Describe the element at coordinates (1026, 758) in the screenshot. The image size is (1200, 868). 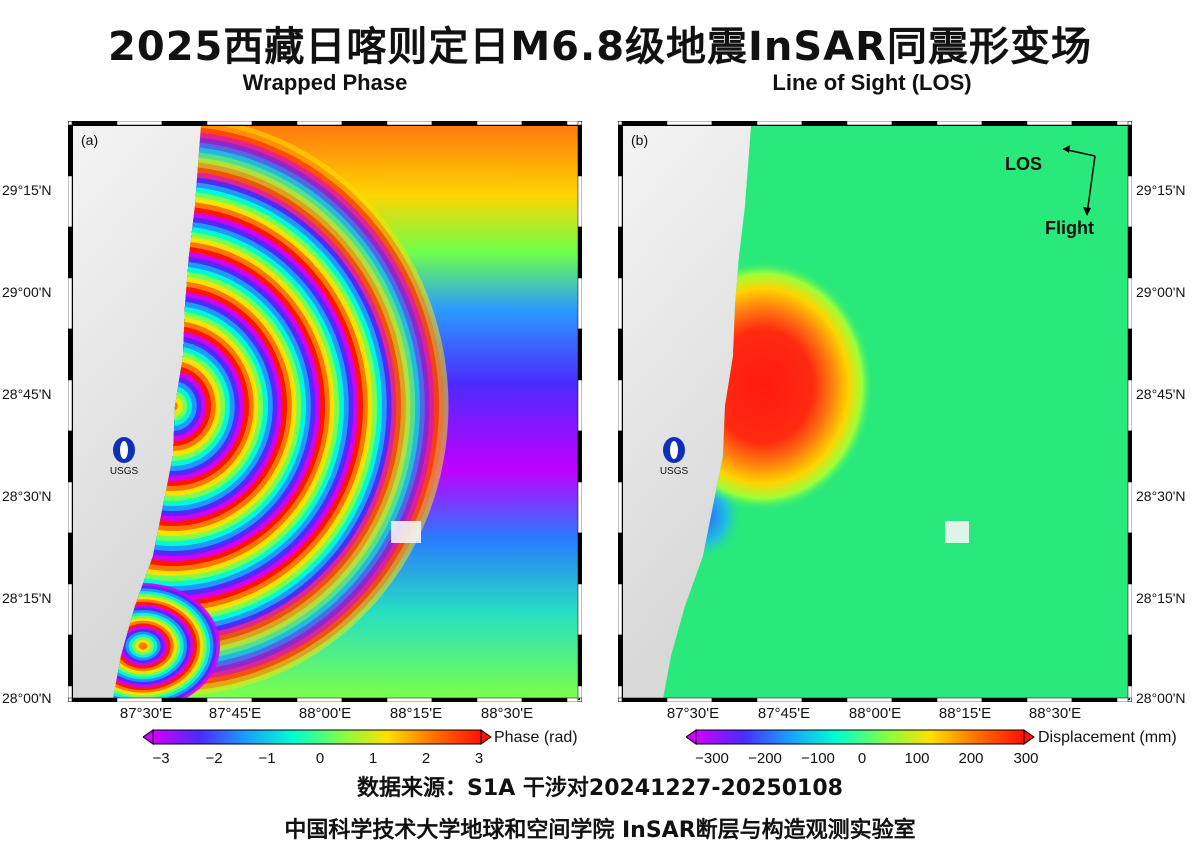
I see `colorbar-tick: 300` at that location.